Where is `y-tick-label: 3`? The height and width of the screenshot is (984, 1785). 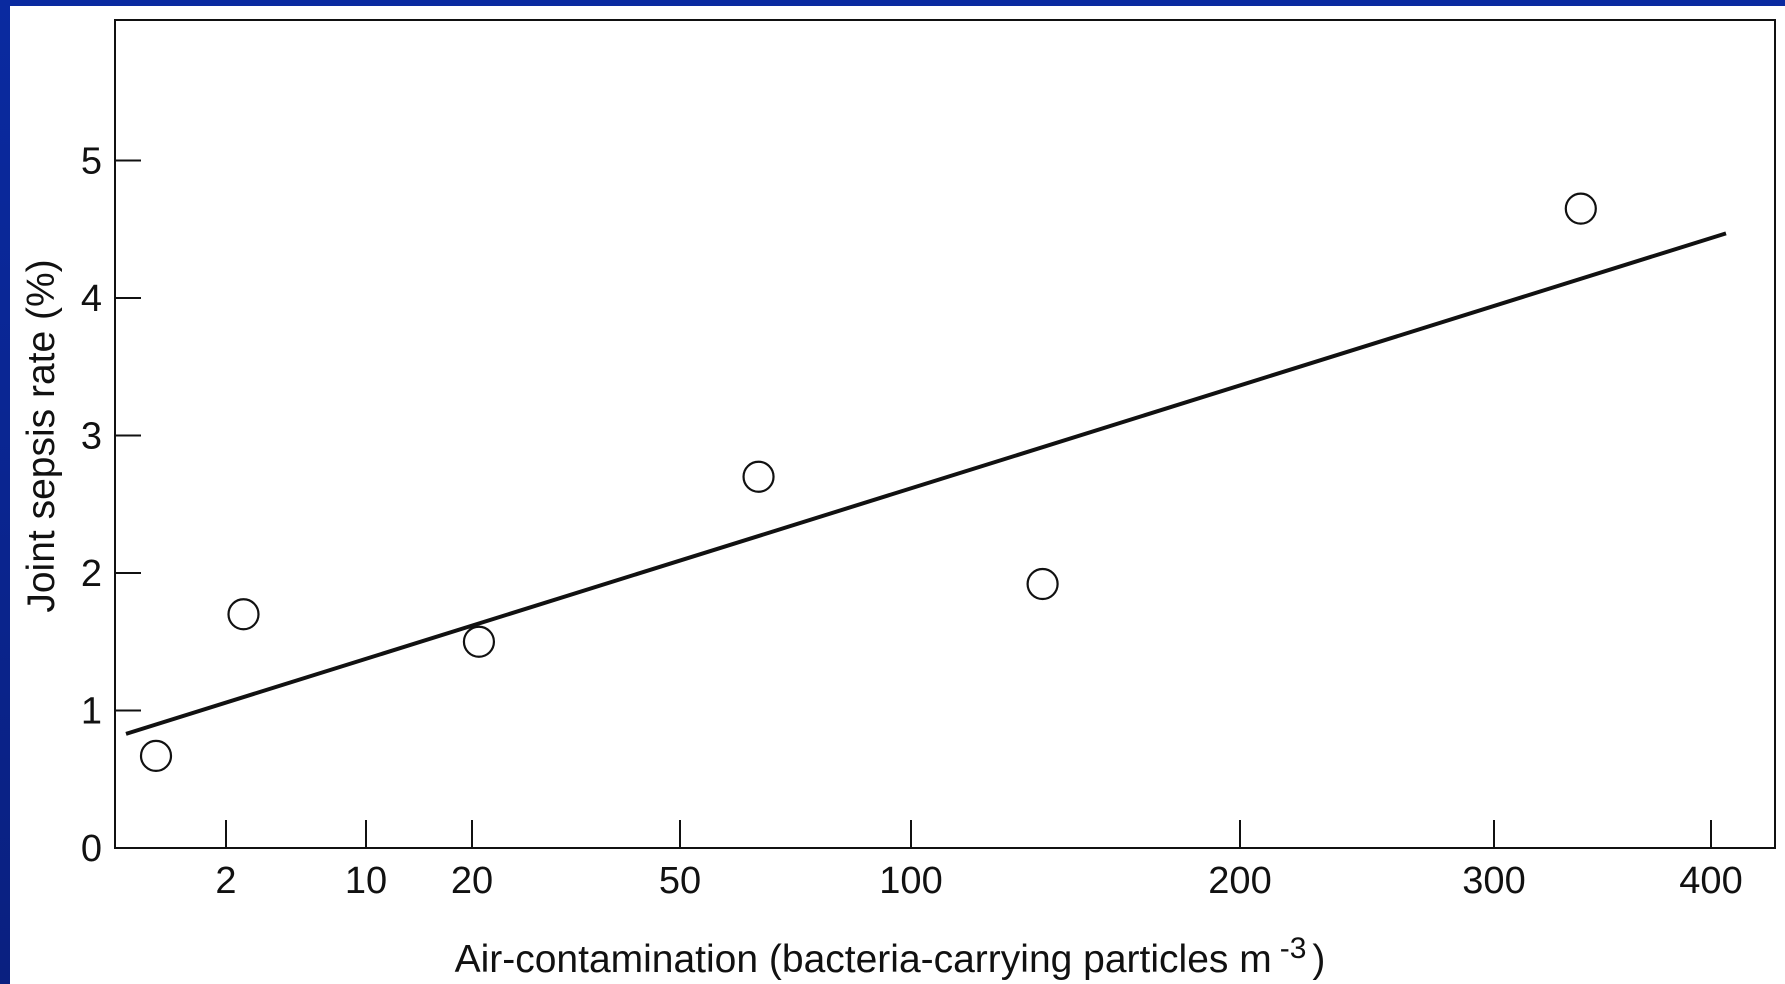
y-tick-label: 3 is located at coordinates (91, 437).